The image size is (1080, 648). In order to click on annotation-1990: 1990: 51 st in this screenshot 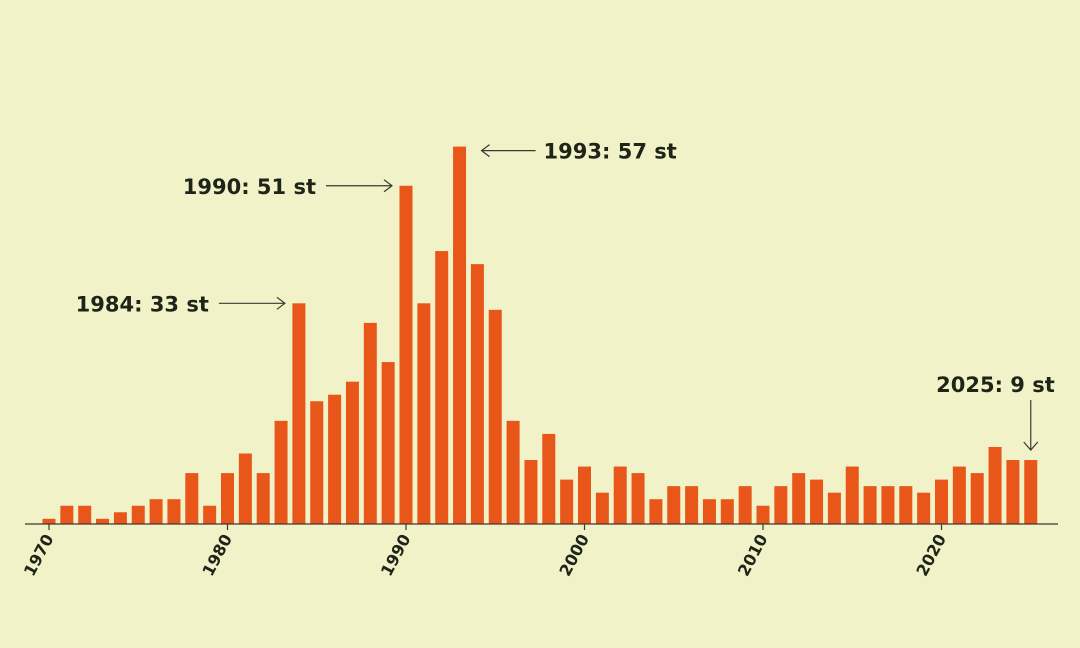, I will do `click(288, 187)`.